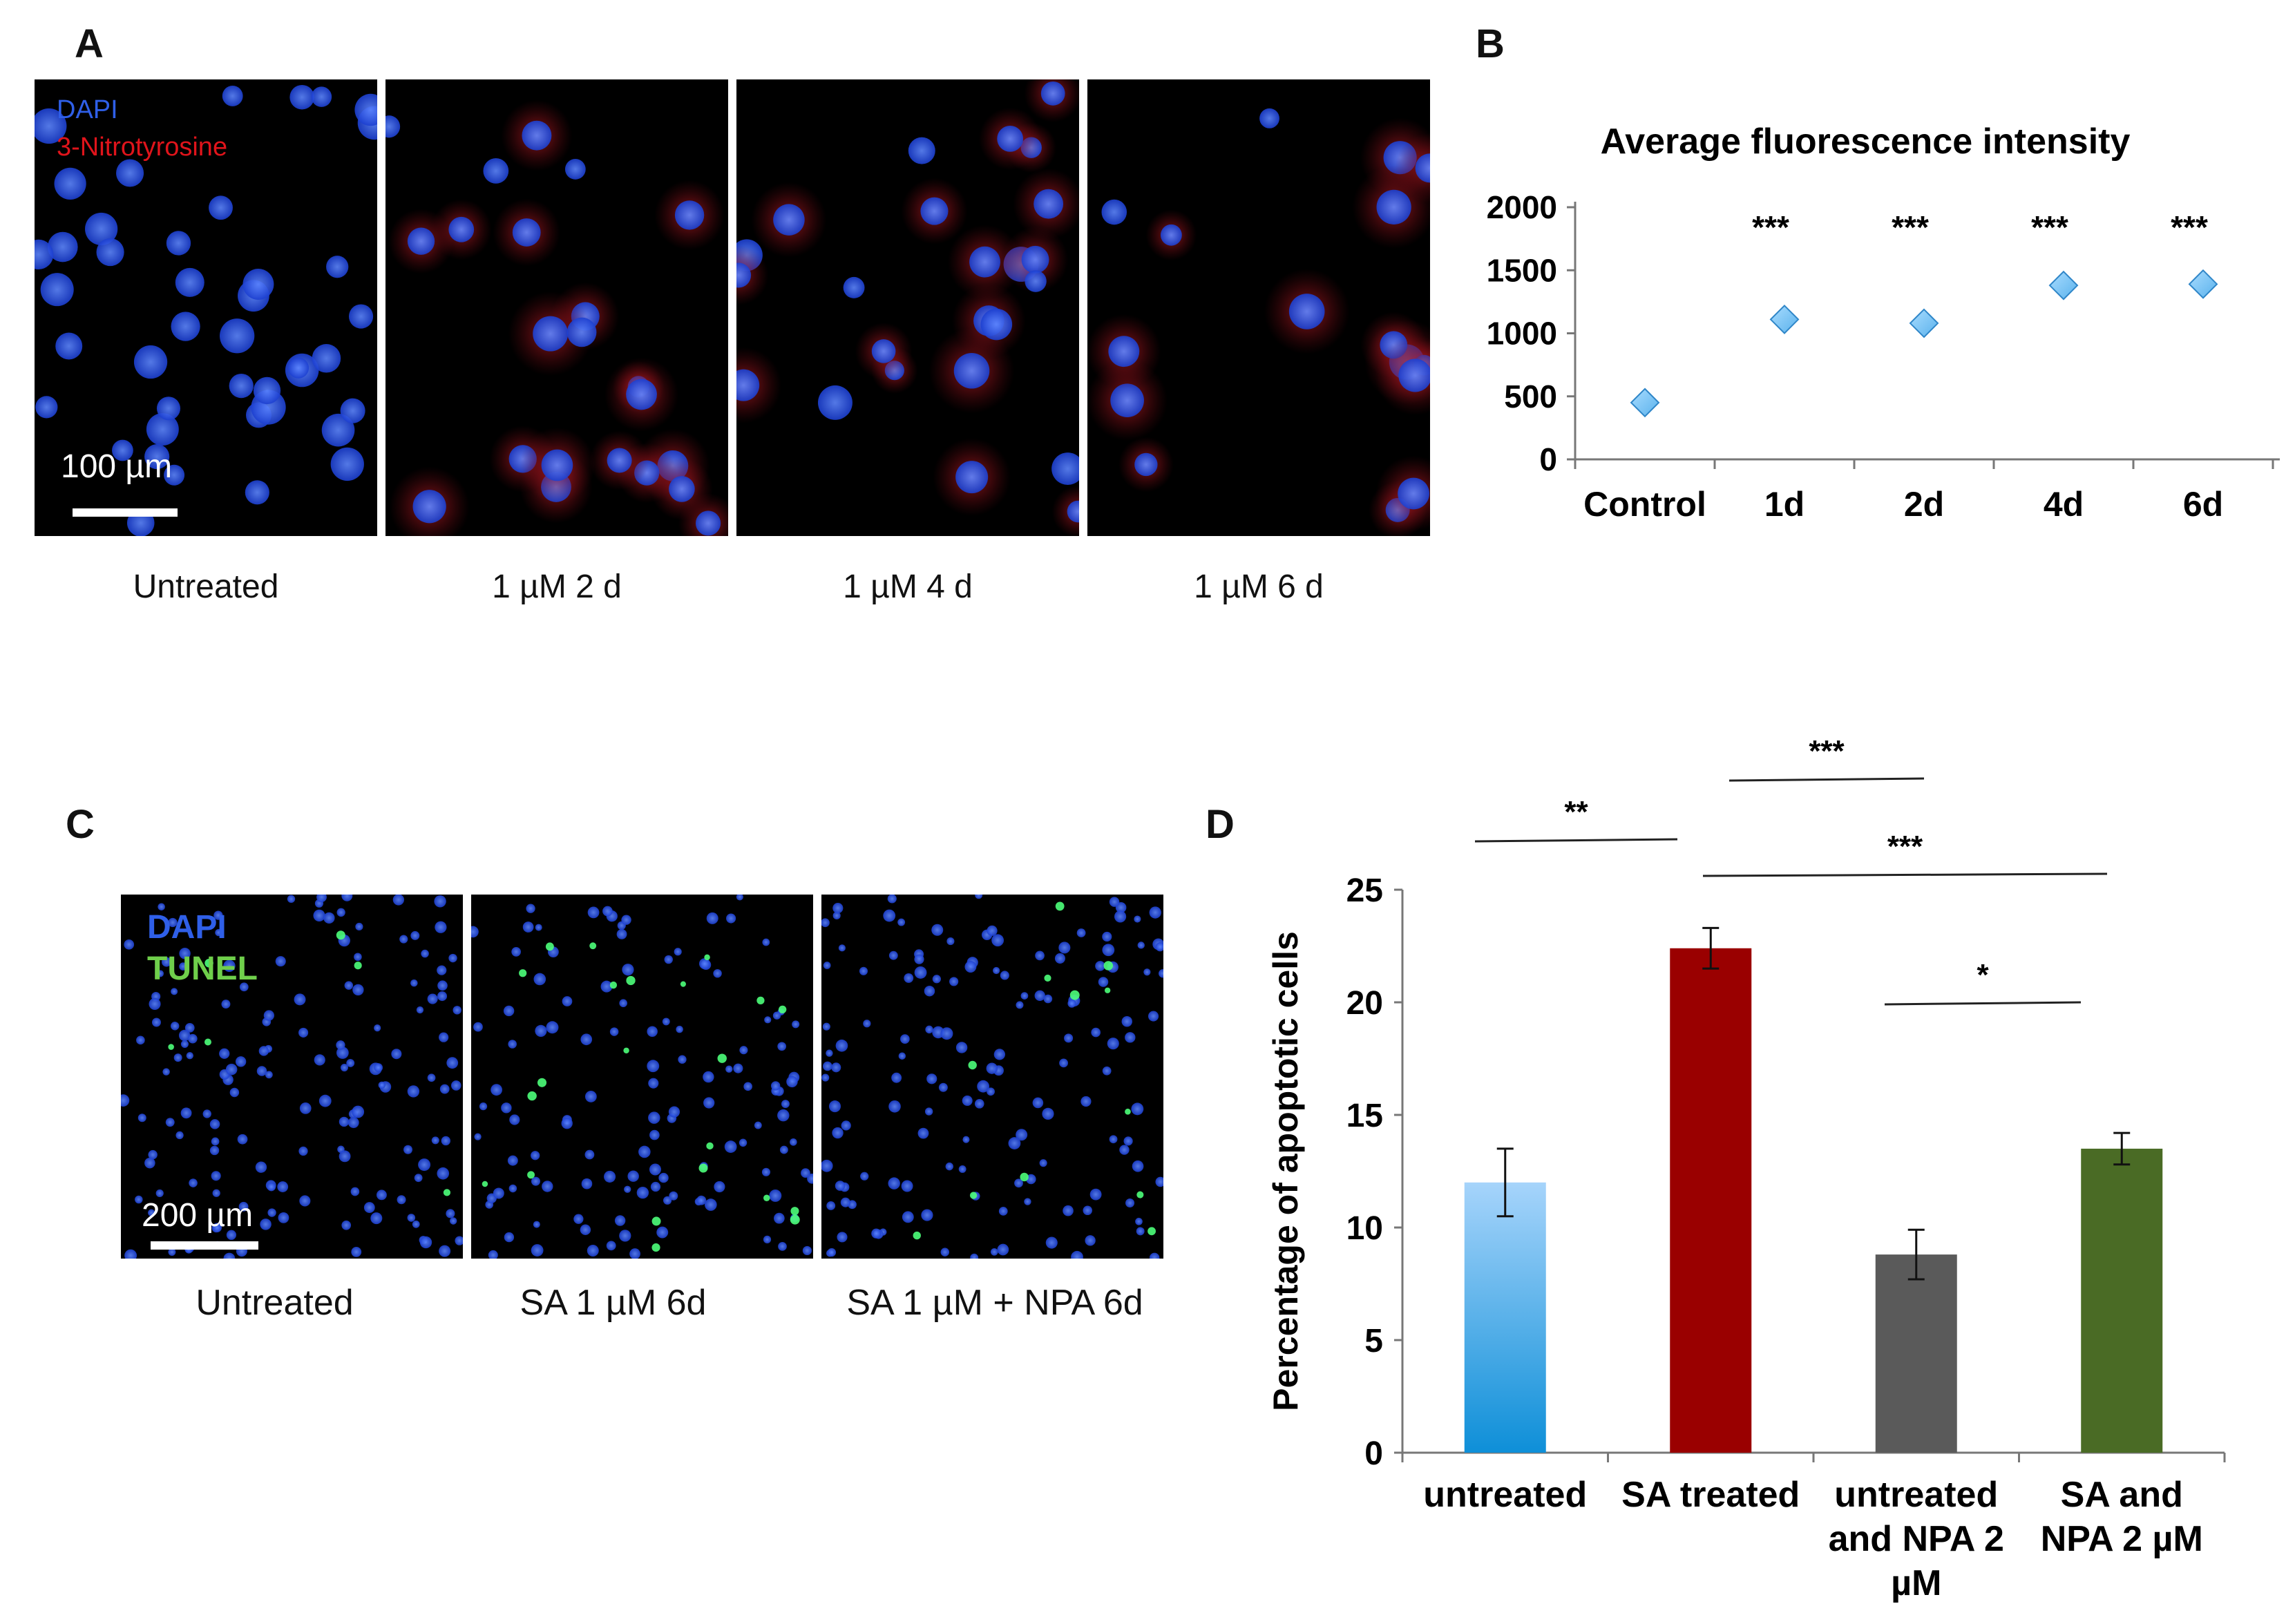 Image resolution: width=2295 pixels, height=1624 pixels. What do you see at coordinates (1548, 459) in the screenshot?
I see `chart-b-ytick-label: 0` at bounding box center [1548, 459].